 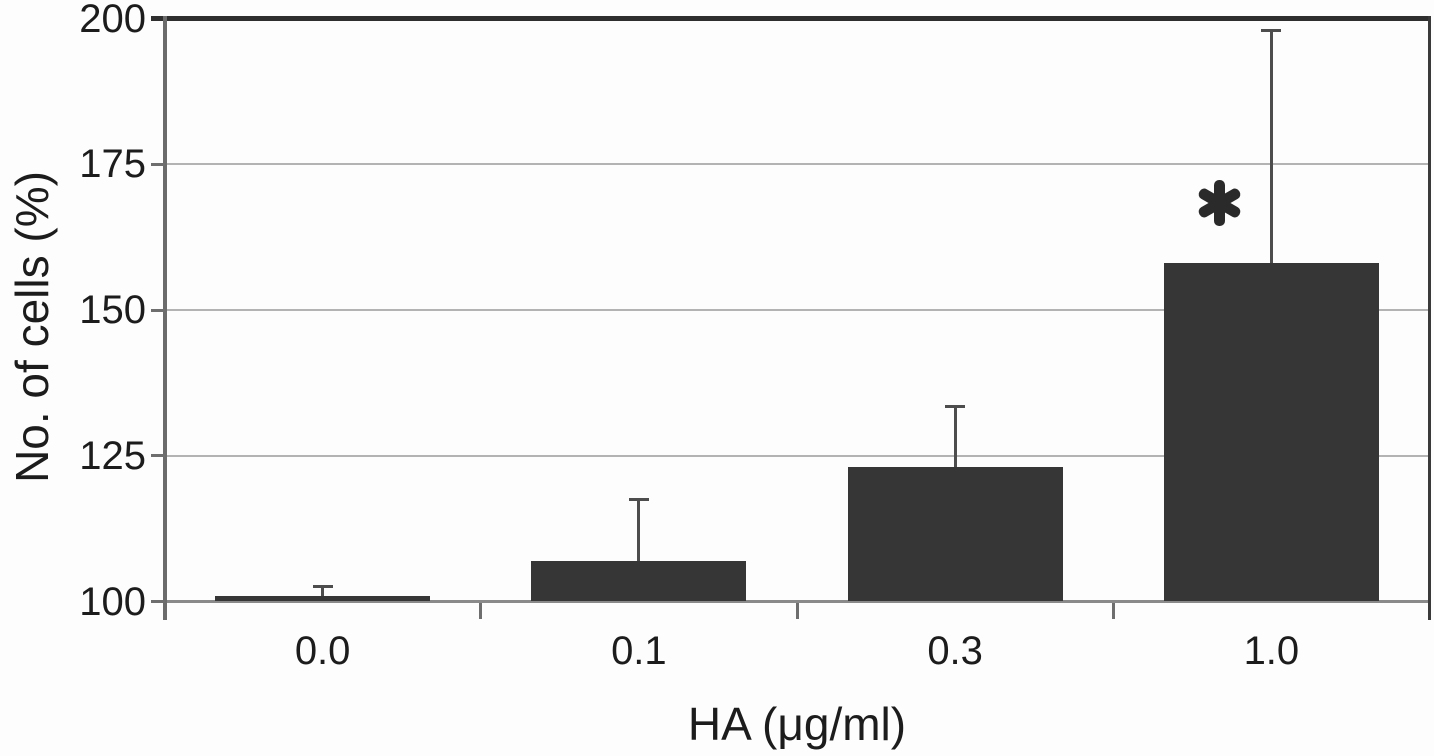 What do you see at coordinates (791, 601) in the screenshot?
I see `x-axis-baseline` at bounding box center [791, 601].